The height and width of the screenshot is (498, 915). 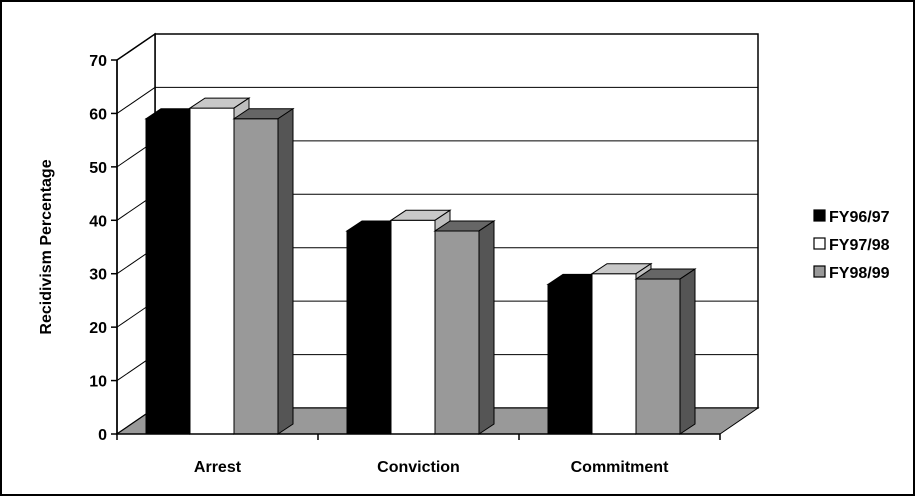 I want to click on category-label: Arrest, so click(x=218, y=467).